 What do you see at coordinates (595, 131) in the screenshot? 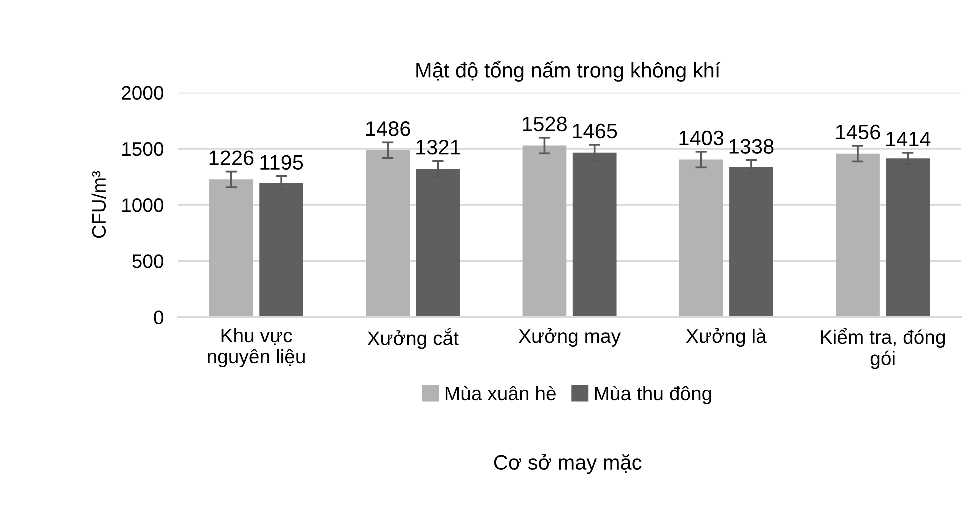
I see `data-label: 1465` at bounding box center [595, 131].